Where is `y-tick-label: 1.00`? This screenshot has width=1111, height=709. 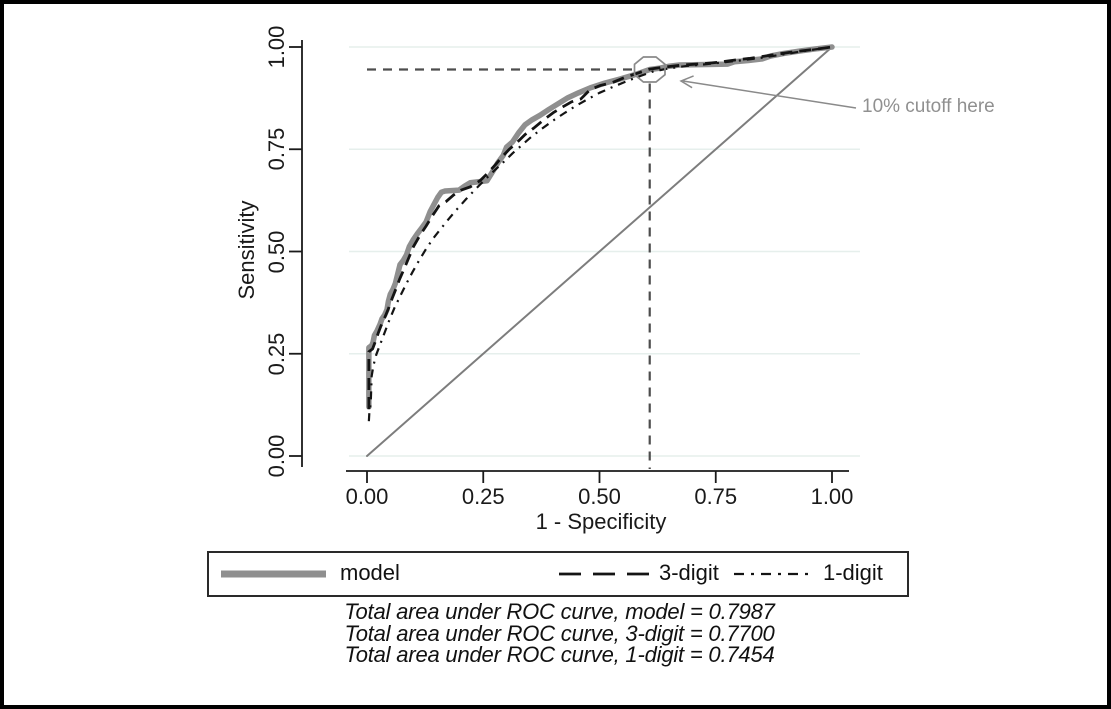
y-tick-label: 1.00 is located at coordinates (276, 47).